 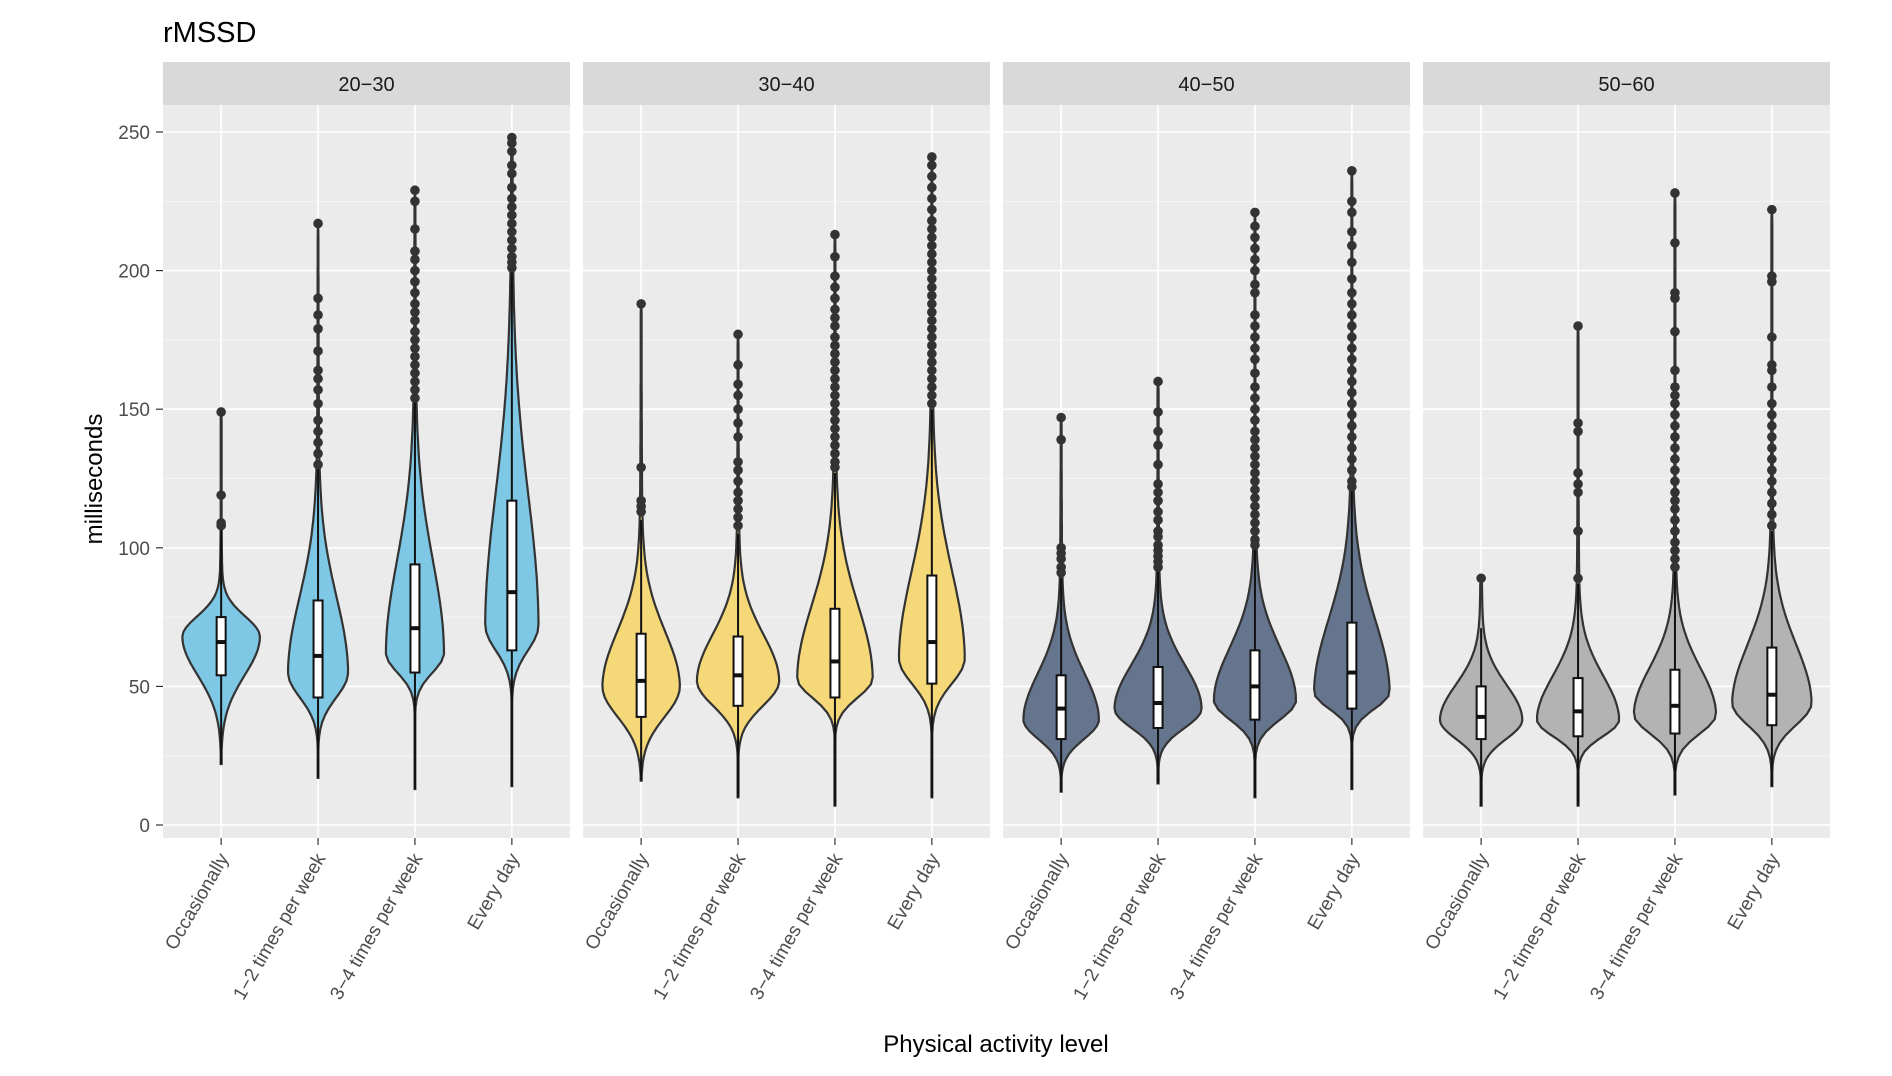 What do you see at coordinates (995, 1044) in the screenshot?
I see `x-axis-title: Physical activity level` at bounding box center [995, 1044].